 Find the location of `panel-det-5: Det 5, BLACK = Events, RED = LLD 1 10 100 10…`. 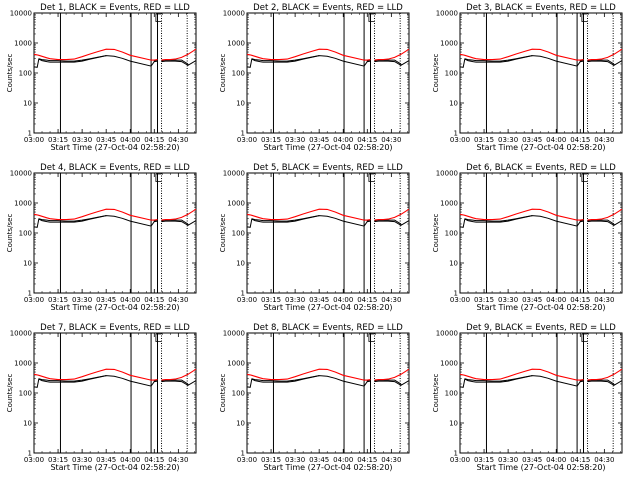

panel-det-5: Det 5, BLACK = Events, RED = LLD 1 10 100 10… is located at coordinates (314, 237).